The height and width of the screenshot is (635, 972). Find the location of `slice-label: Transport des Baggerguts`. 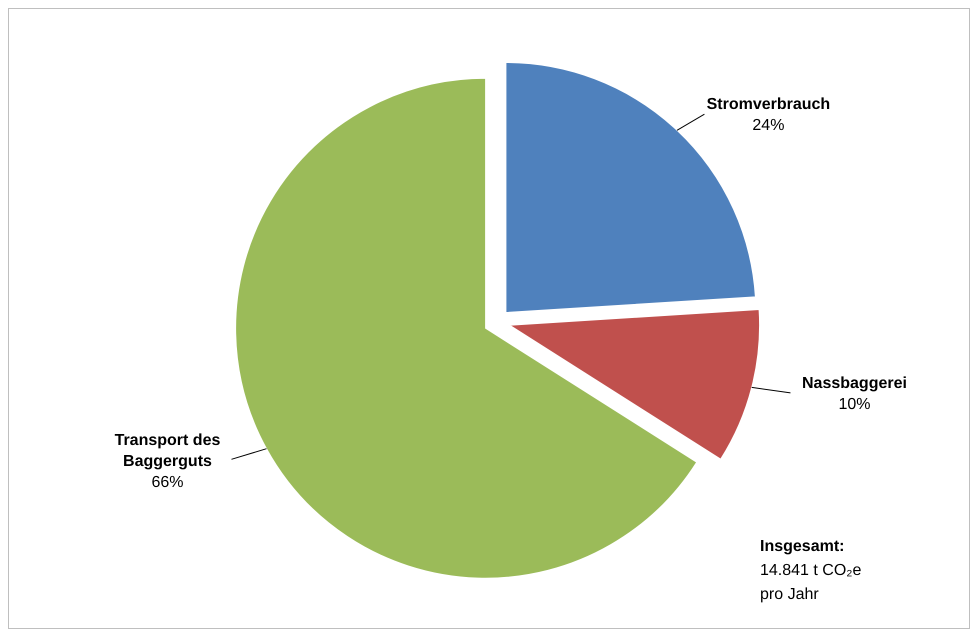

slice-label: Transport des Baggerguts is located at coordinates (167, 451).